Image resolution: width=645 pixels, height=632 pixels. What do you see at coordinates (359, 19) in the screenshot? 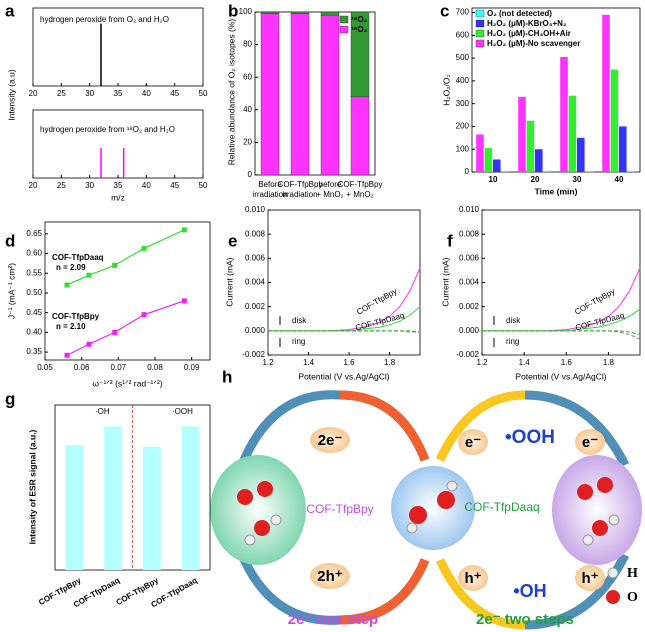
I see `legend-label: ¹⁸O₂` at bounding box center [359, 19].